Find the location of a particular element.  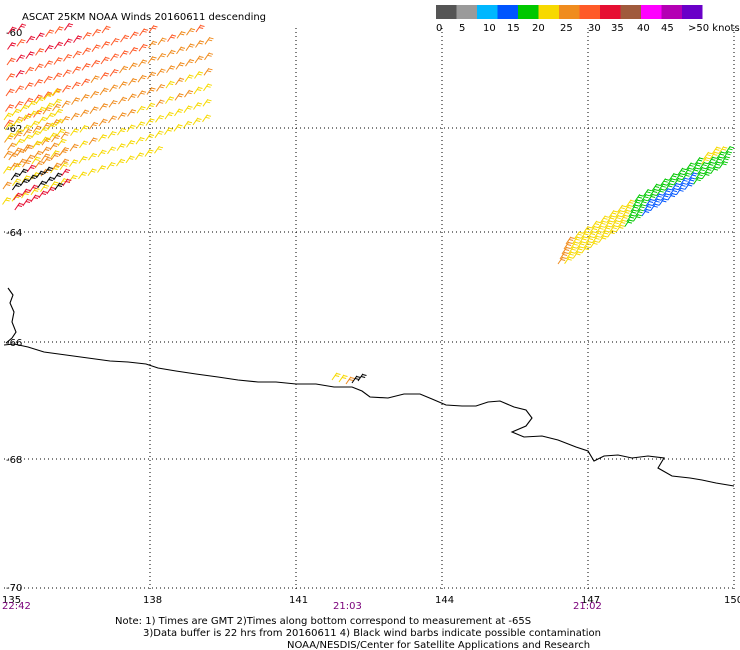

legend-label: >50 knots is located at coordinates (714, 28).